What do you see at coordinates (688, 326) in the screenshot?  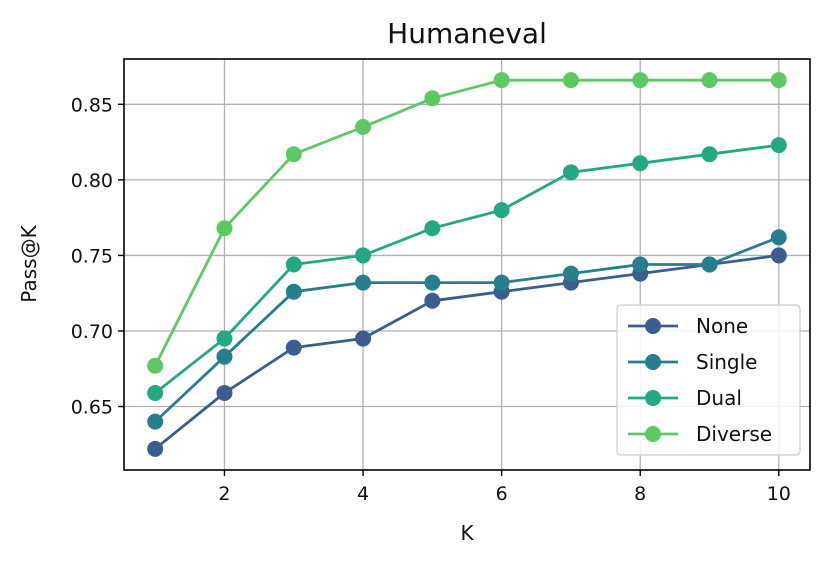 I see `legend-item-none: None` at bounding box center [688, 326].